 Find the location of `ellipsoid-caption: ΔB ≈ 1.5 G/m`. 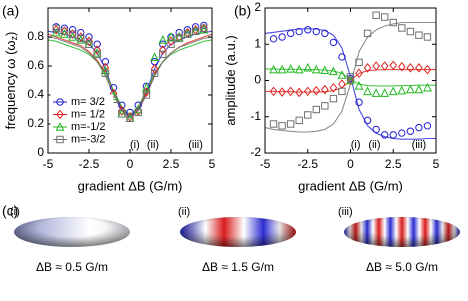

ellipsoid-caption: ΔB ≈ 1.5 G/m is located at coordinates (238, 267).